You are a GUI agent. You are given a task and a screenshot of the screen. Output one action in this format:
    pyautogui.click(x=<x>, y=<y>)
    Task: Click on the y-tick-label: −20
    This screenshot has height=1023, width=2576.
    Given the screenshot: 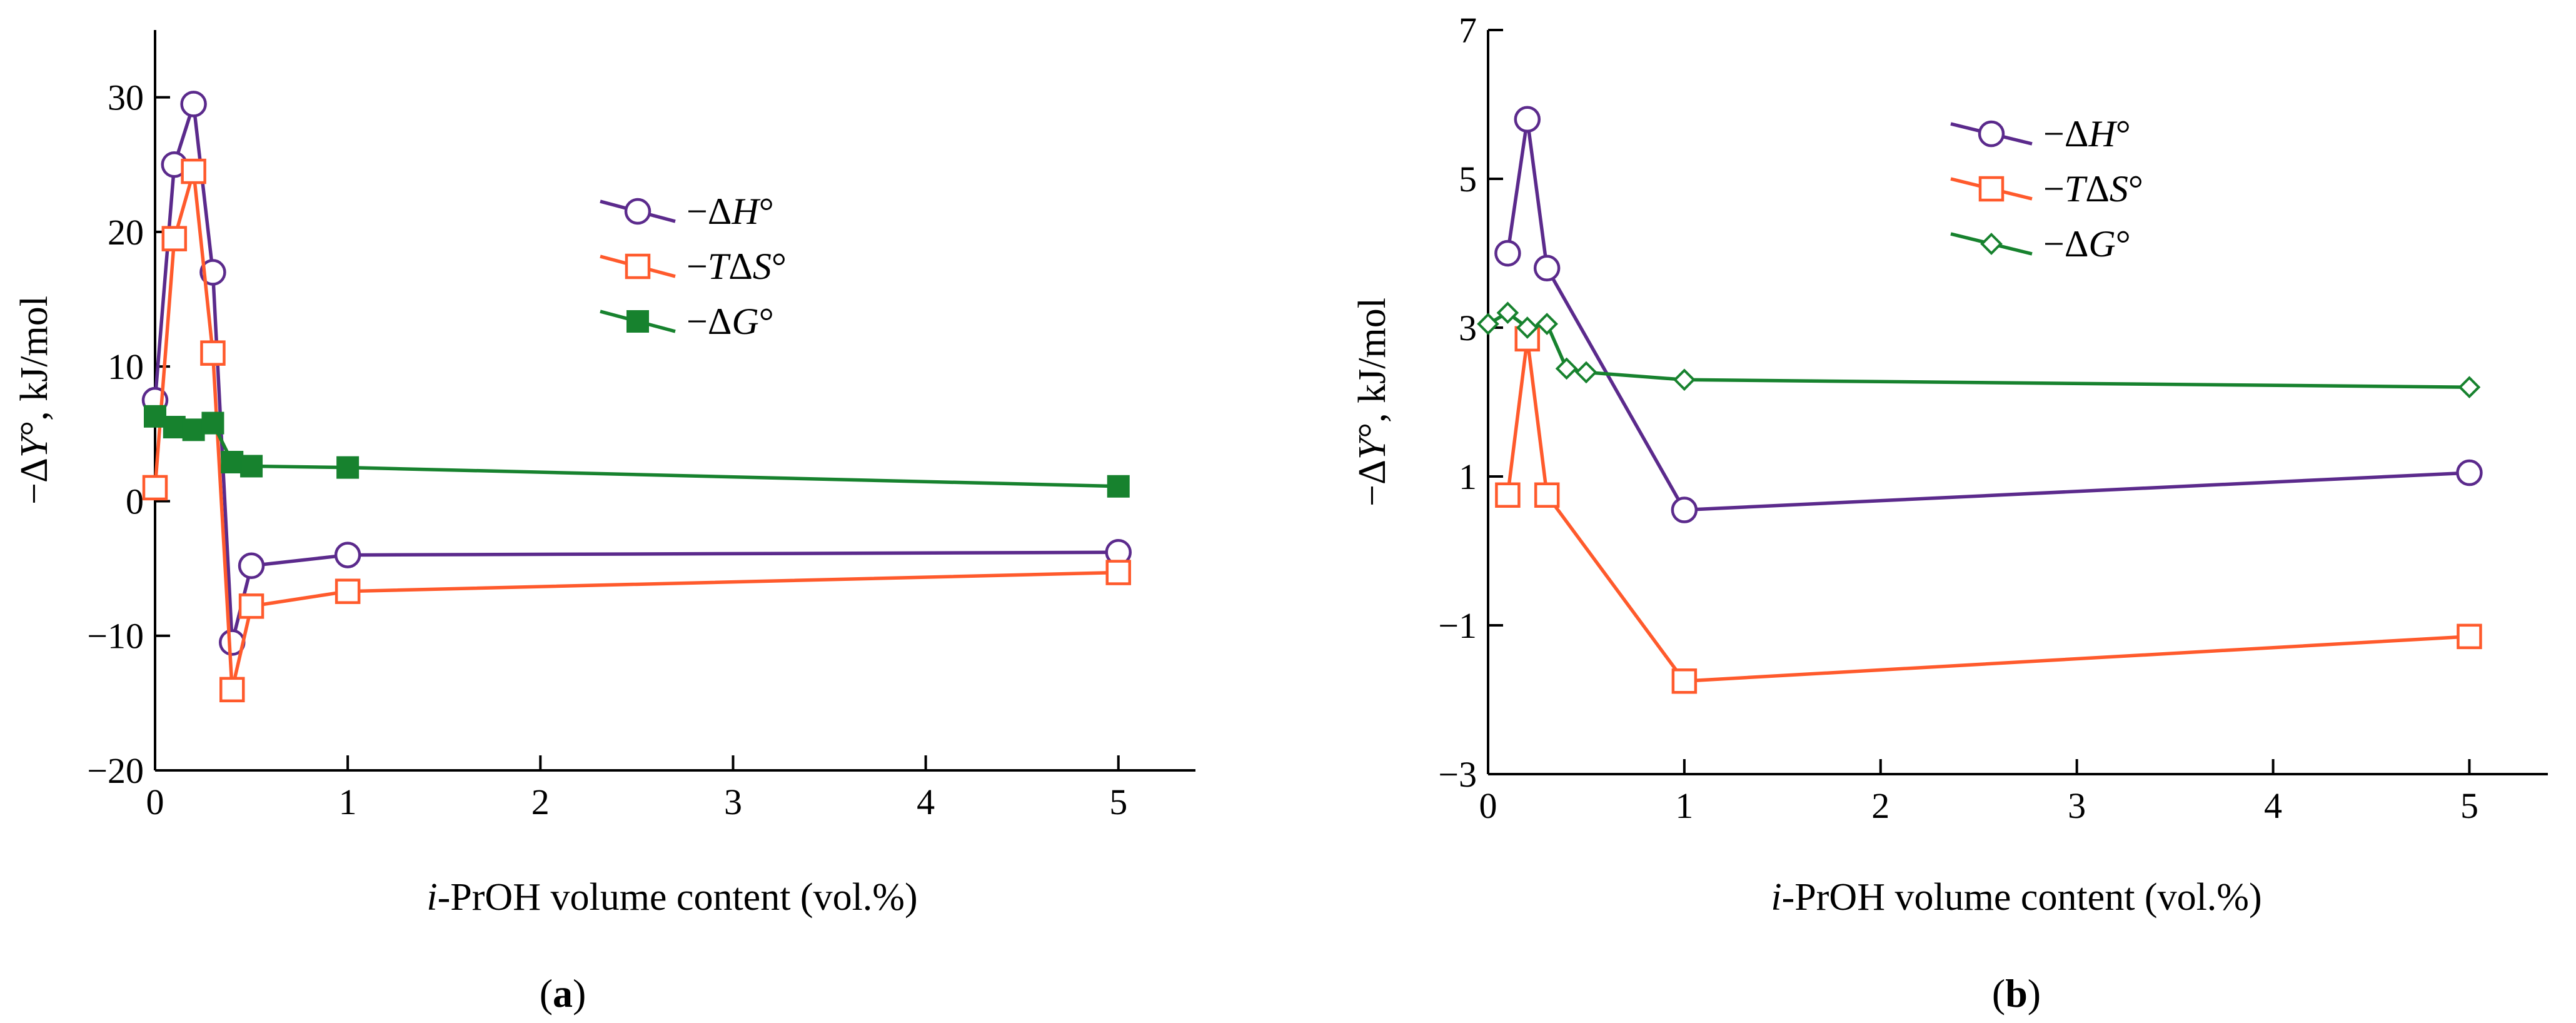 What is the action you would take?
    pyautogui.click(x=115, y=770)
    